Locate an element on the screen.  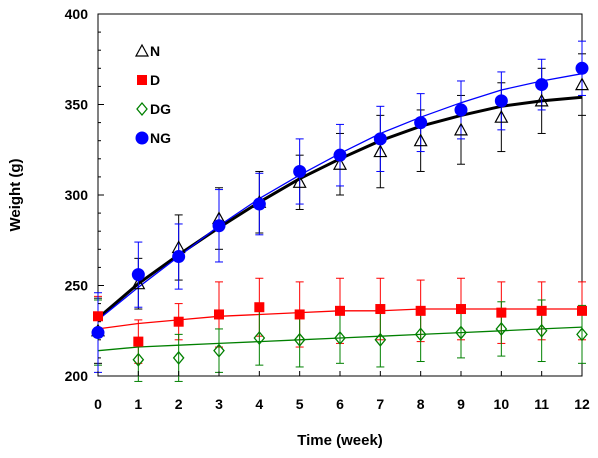
x-tick-label: 5 is located at coordinates (300, 404).